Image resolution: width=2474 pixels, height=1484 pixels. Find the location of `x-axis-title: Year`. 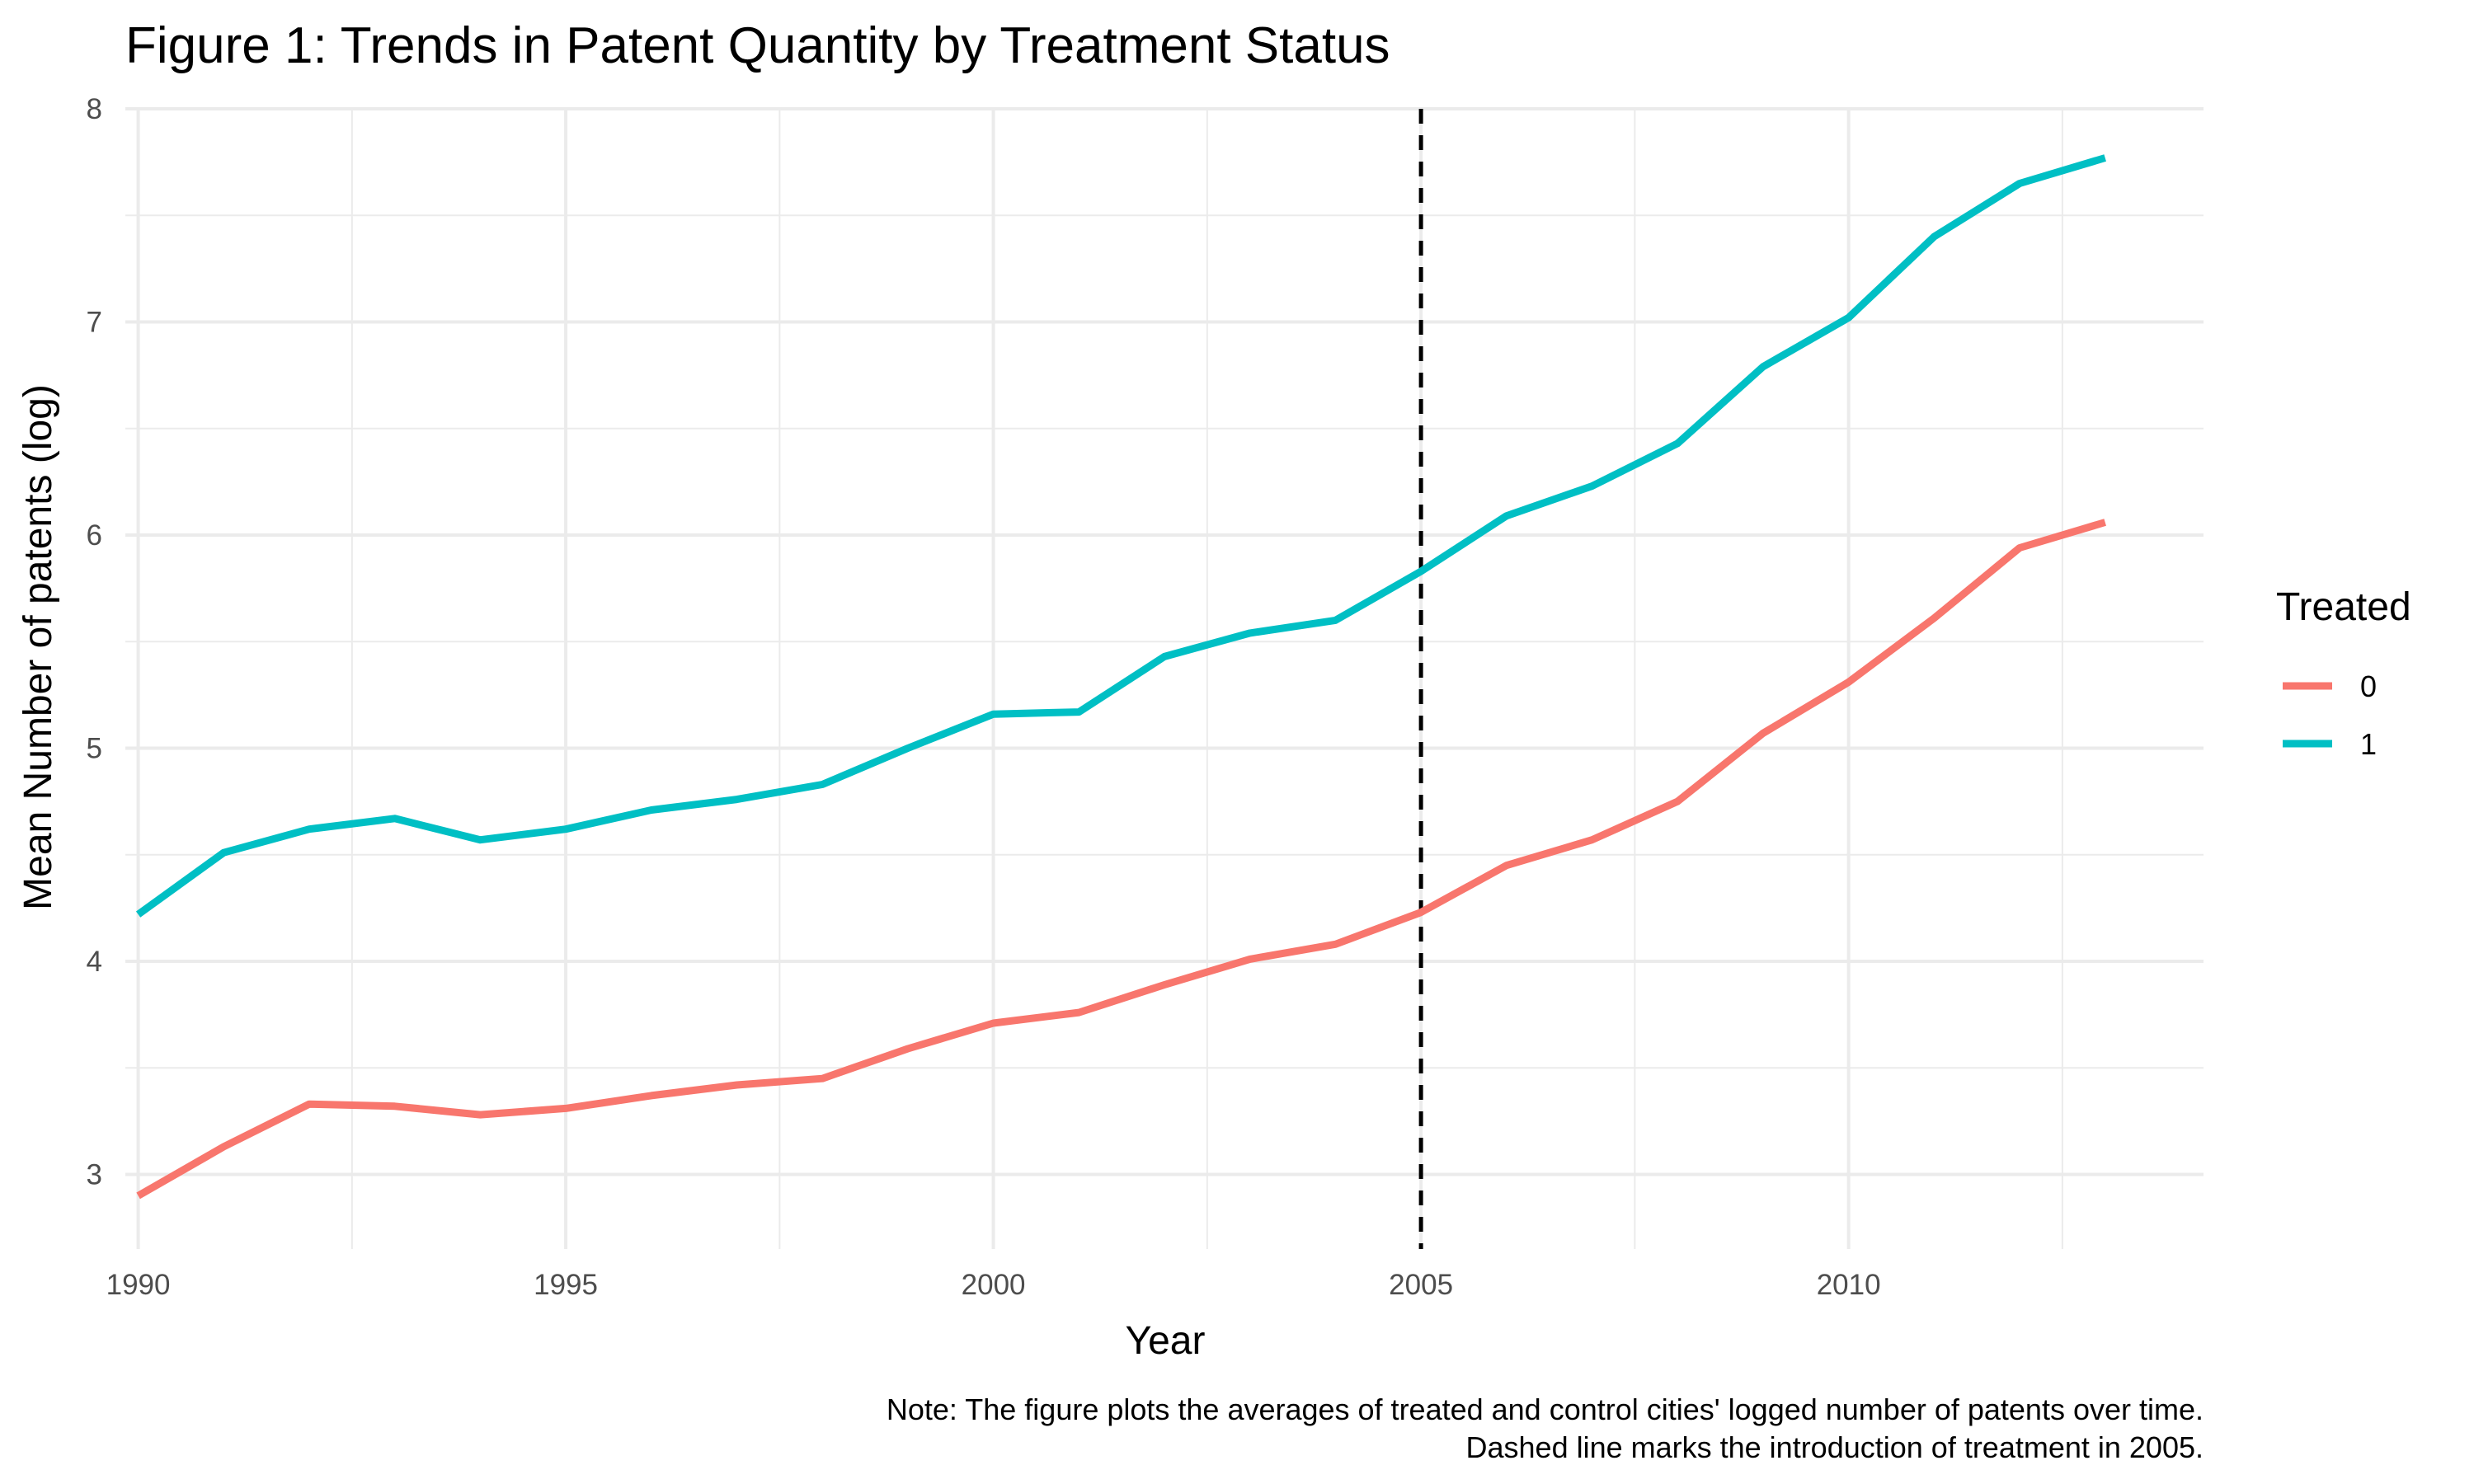

x-axis-title: Year is located at coordinates (1166, 1341).